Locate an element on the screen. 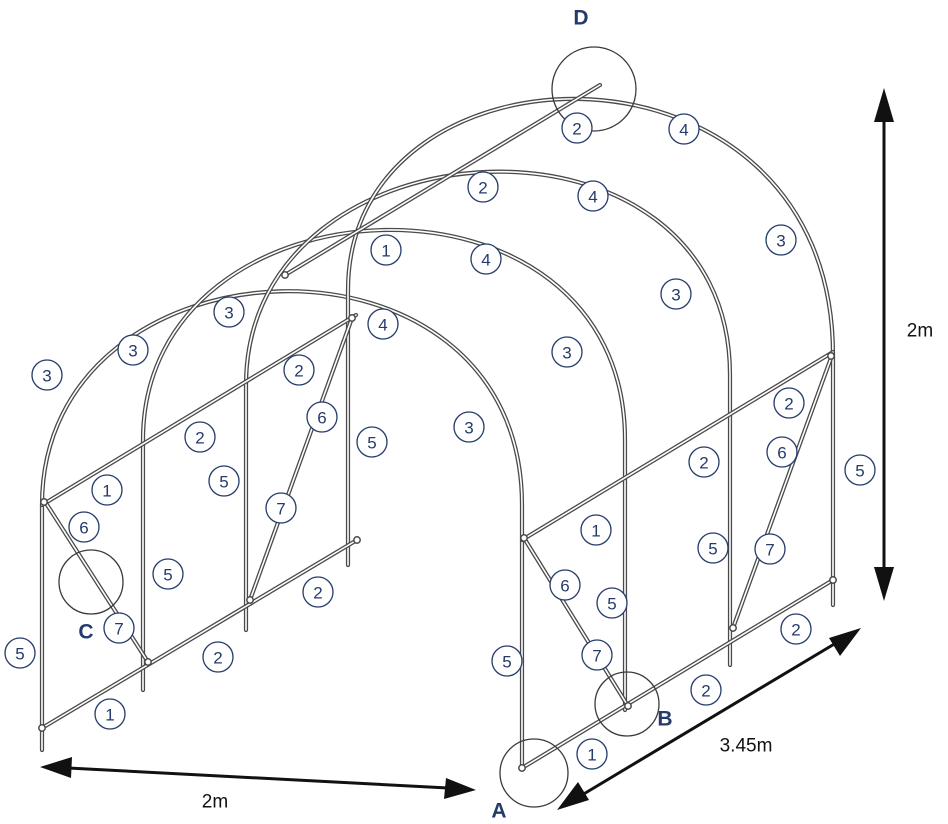  height-dimension-label: 2m is located at coordinates (920, 331).